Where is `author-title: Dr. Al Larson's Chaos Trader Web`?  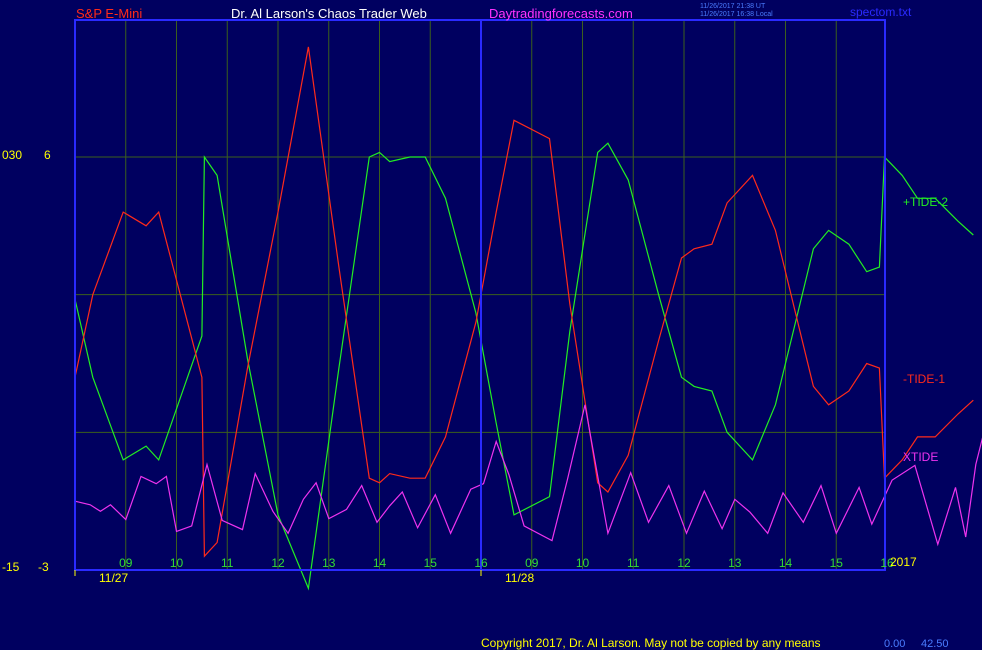
author-title: Dr. Al Larson's Chaos Trader Web is located at coordinates (329, 13).